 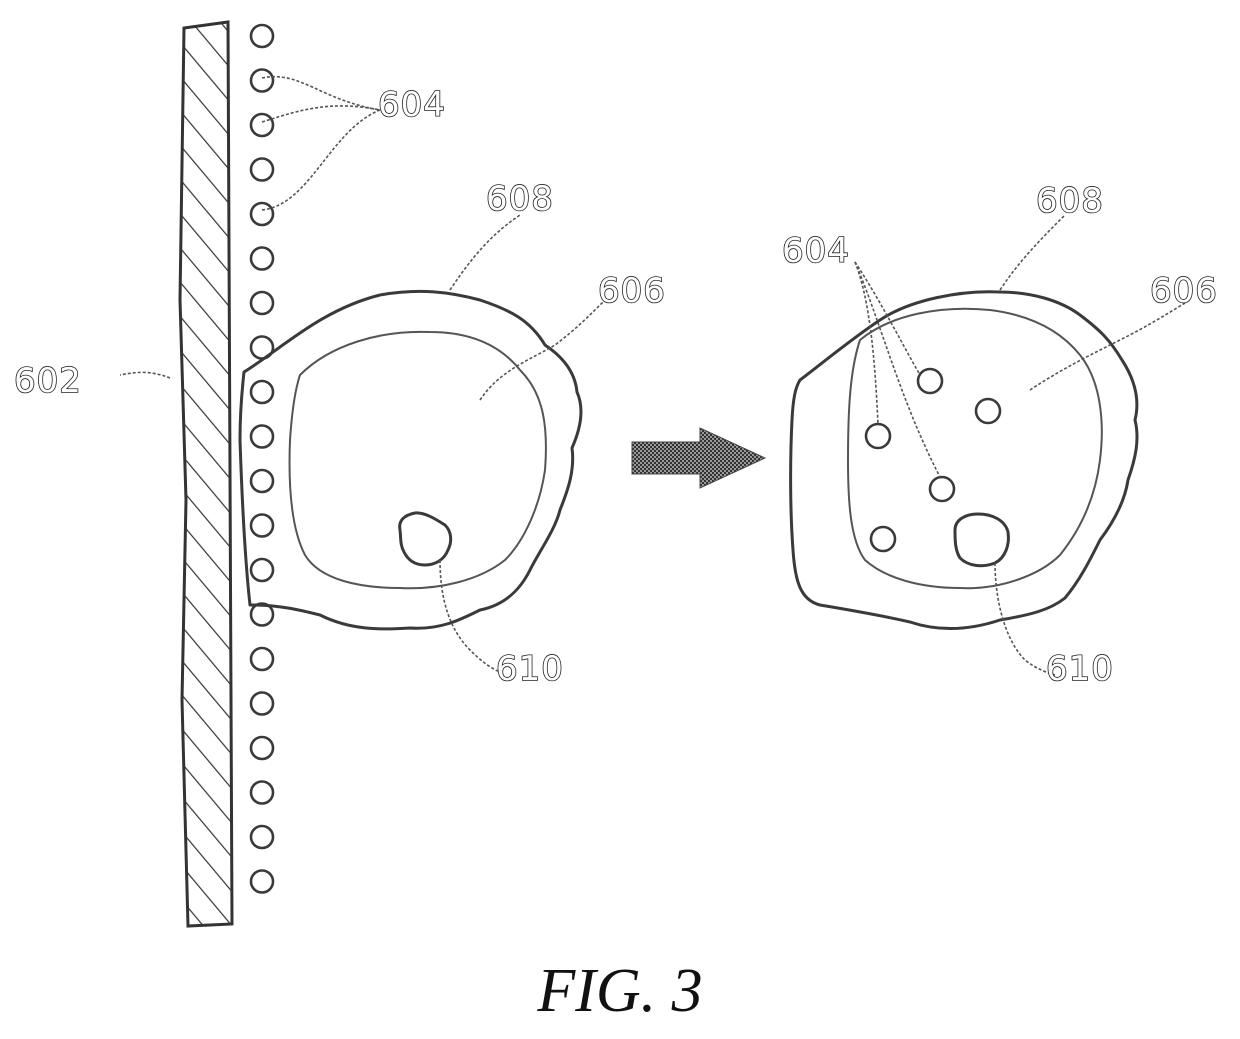 What do you see at coordinates (48, 381) in the screenshot?
I see `label-602: 602` at bounding box center [48, 381].